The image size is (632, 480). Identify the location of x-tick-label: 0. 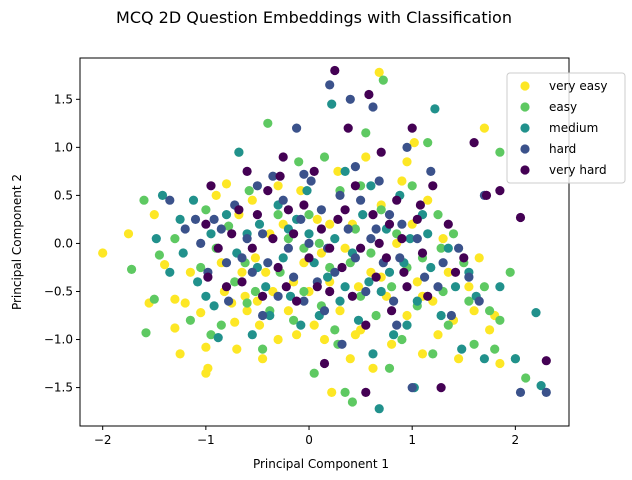
(309, 440).